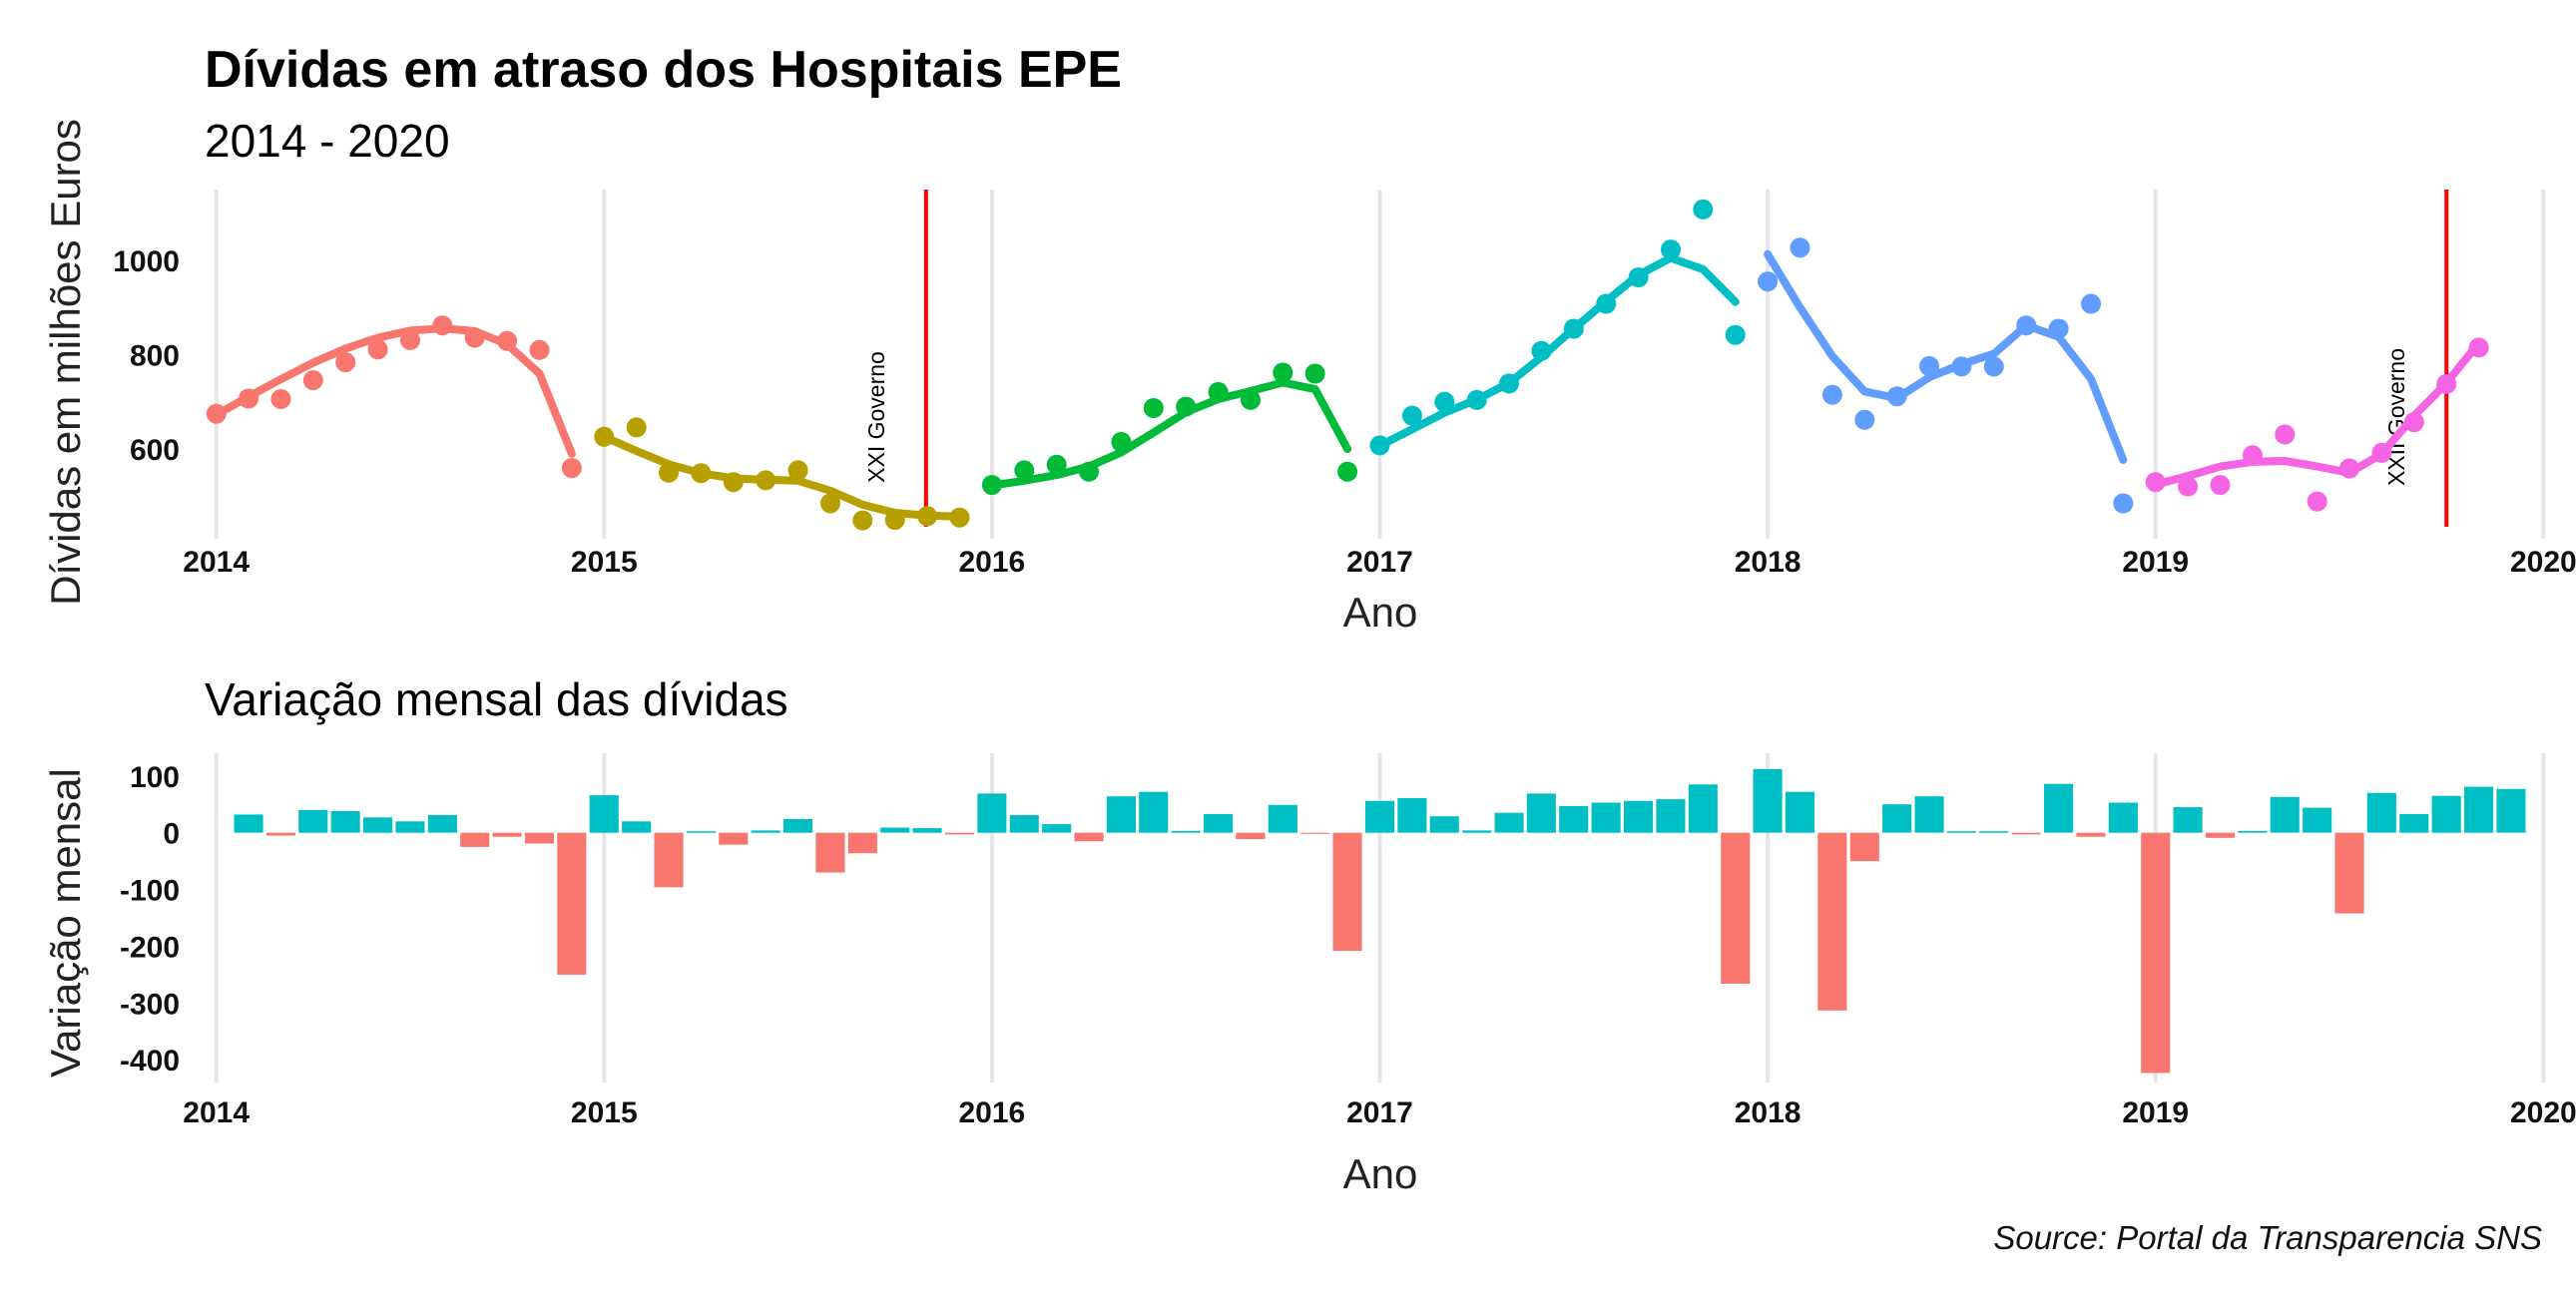 This screenshot has height=1294, width=2576. I want to click on bottom-y-ticks: 100 0 -100 -200 -300 -400, so click(150, 919).